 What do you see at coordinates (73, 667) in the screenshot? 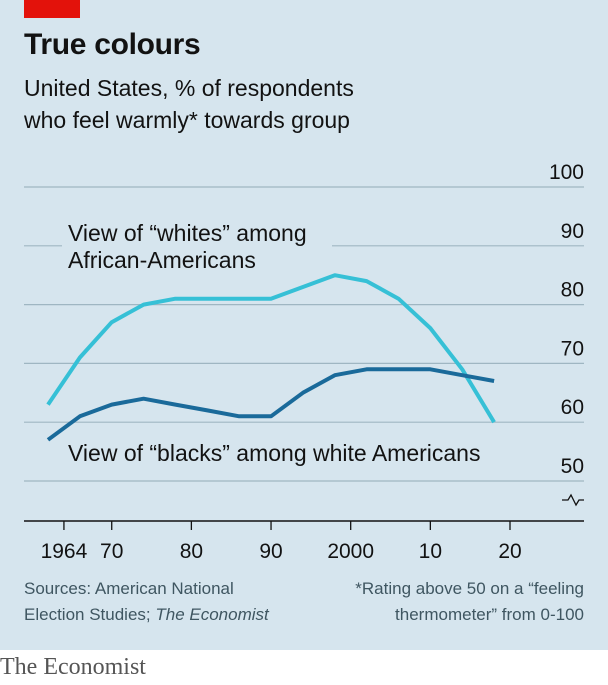
I see `brand-wordmark: The Economist` at bounding box center [73, 667].